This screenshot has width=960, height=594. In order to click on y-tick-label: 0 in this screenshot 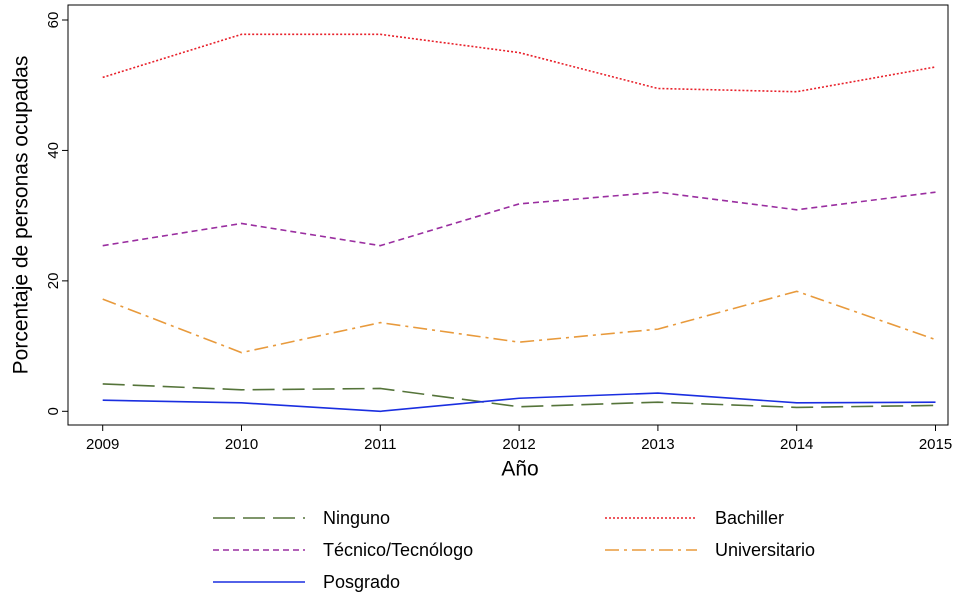, I will do `click(53, 411)`.